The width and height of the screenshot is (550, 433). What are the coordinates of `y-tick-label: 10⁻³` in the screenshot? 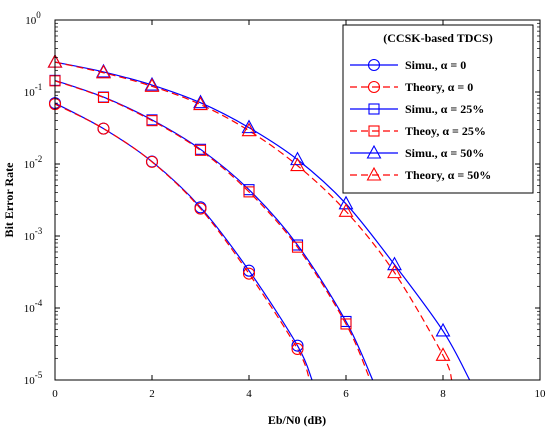 It's located at (33, 234).